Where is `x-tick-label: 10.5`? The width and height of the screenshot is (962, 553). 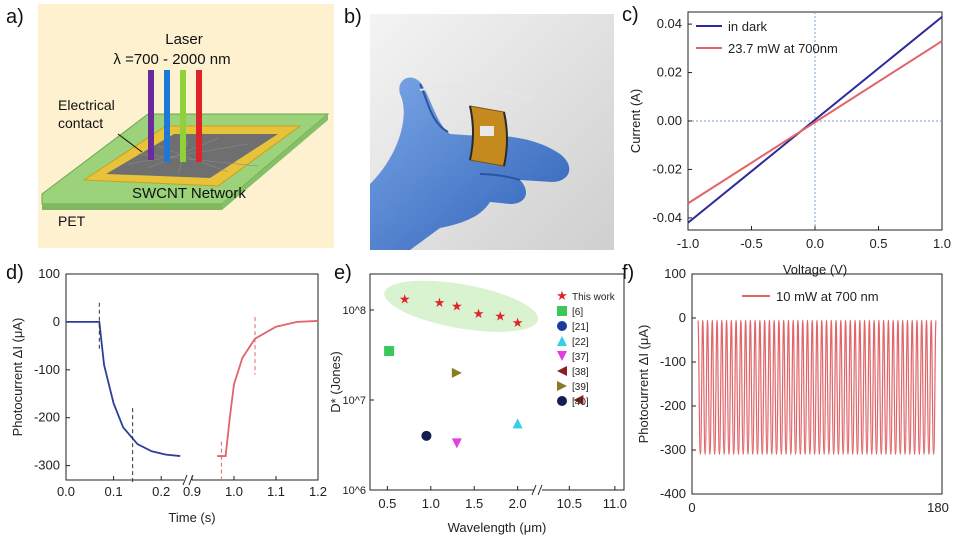 x-tick-label: 10.5 is located at coordinates (569, 503).